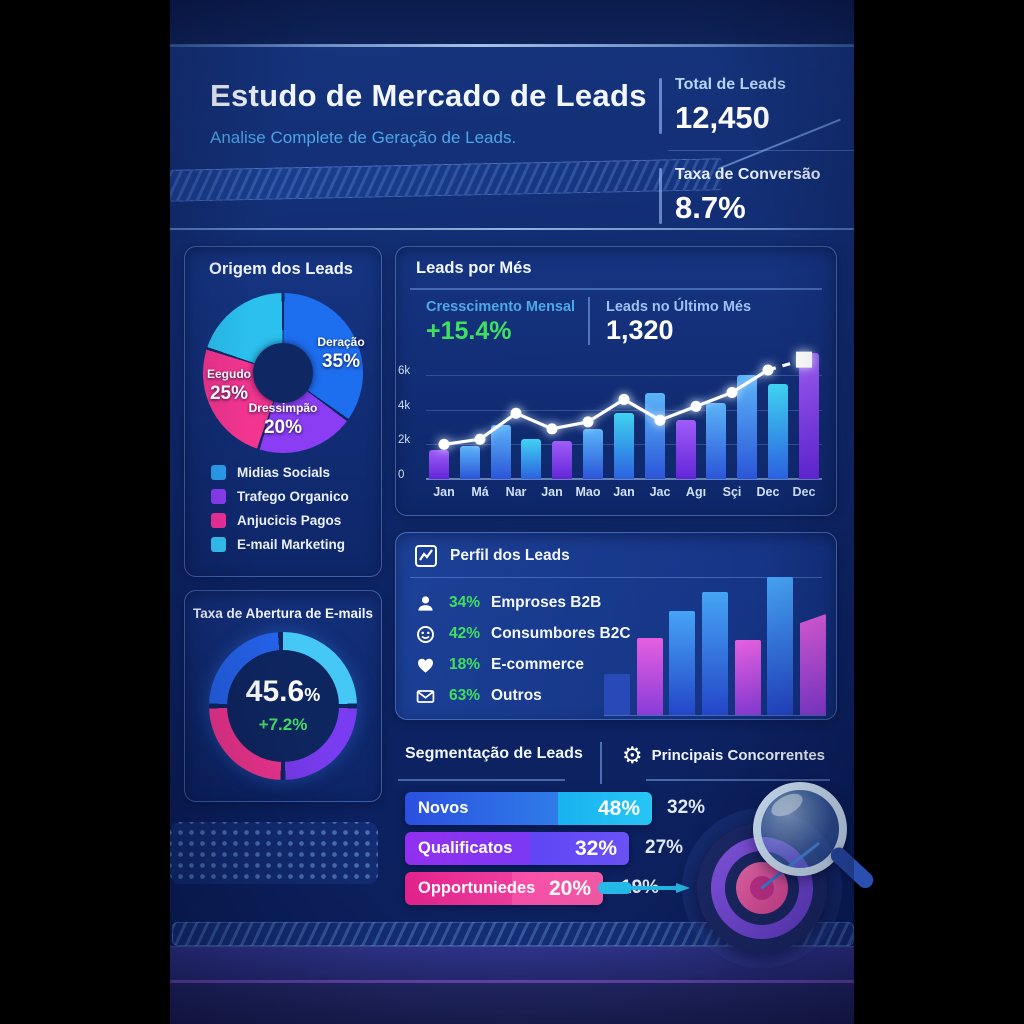  What do you see at coordinates (283, 373) in the screenshot?
I see `origem-donut-hole` at bounding box center [283, 373].